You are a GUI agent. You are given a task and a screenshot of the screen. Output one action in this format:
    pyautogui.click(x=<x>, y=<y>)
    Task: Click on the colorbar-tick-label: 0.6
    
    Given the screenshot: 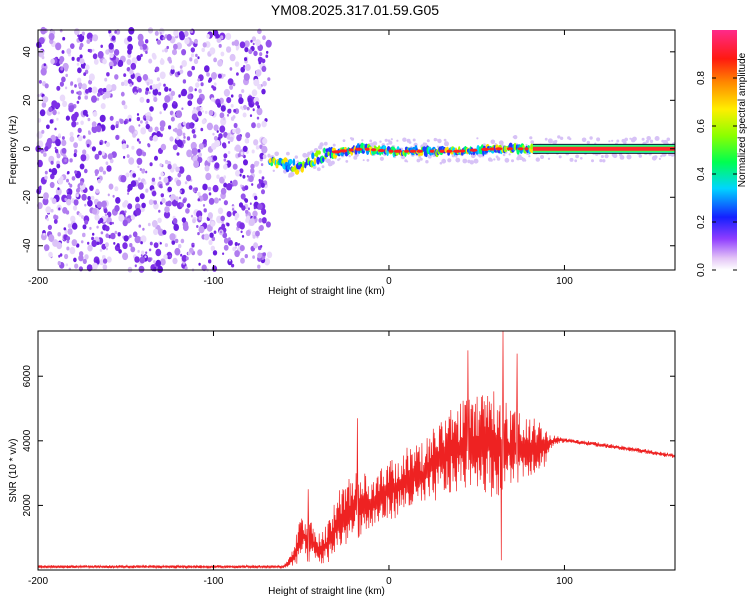 What is the action you would take?
    pyautogui.click(x=701, y=126)
    